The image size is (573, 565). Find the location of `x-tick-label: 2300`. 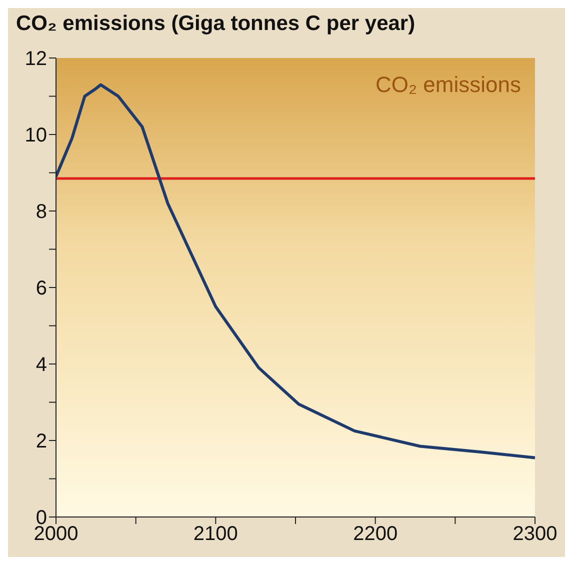

x-tick-label: 2300 is located at coordinates (535, 534).